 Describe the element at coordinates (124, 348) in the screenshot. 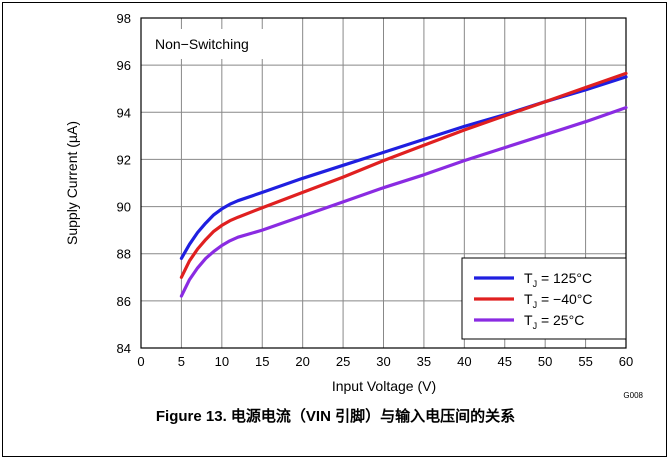

I see `y-tick-label: 84` at that location.